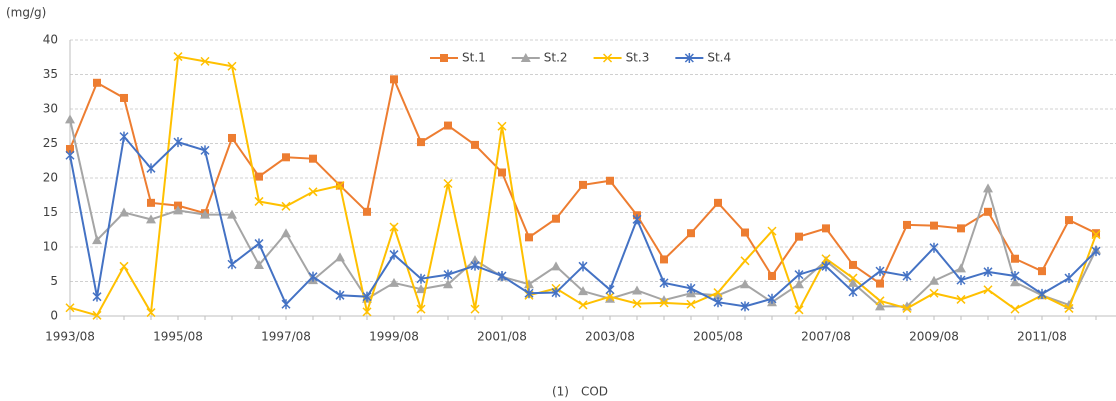 Image resolution: width=1116 pixels, height=401 pixels. What do you see at coordinates (50, 247) in the screenshot?
I see `y-tick-label: 10` at bounding box center [50, 247].